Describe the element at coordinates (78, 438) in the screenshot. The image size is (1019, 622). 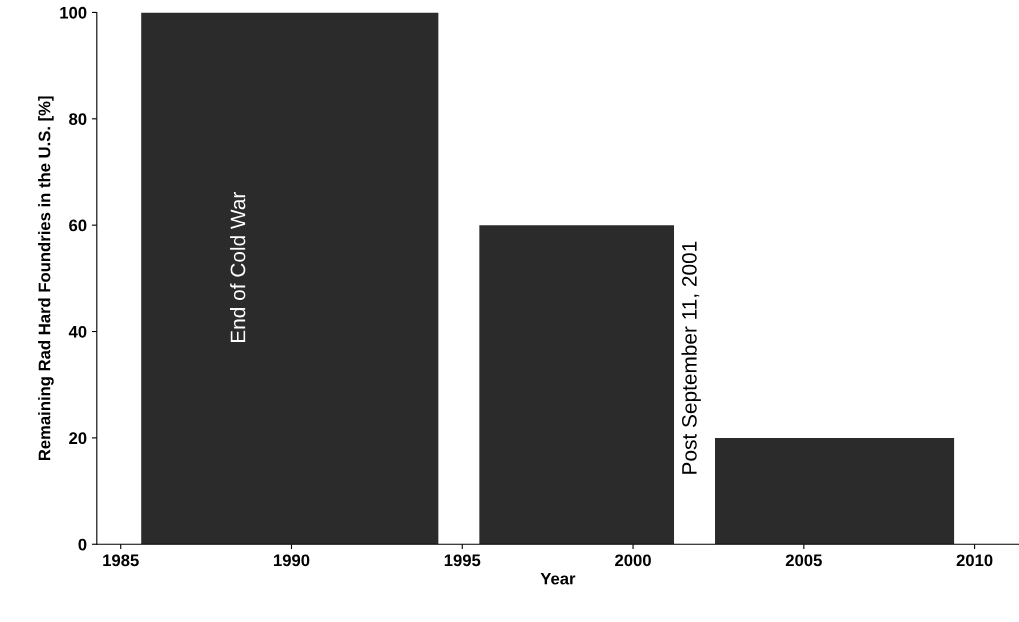
I see `y-tick-label: 20` at that location.